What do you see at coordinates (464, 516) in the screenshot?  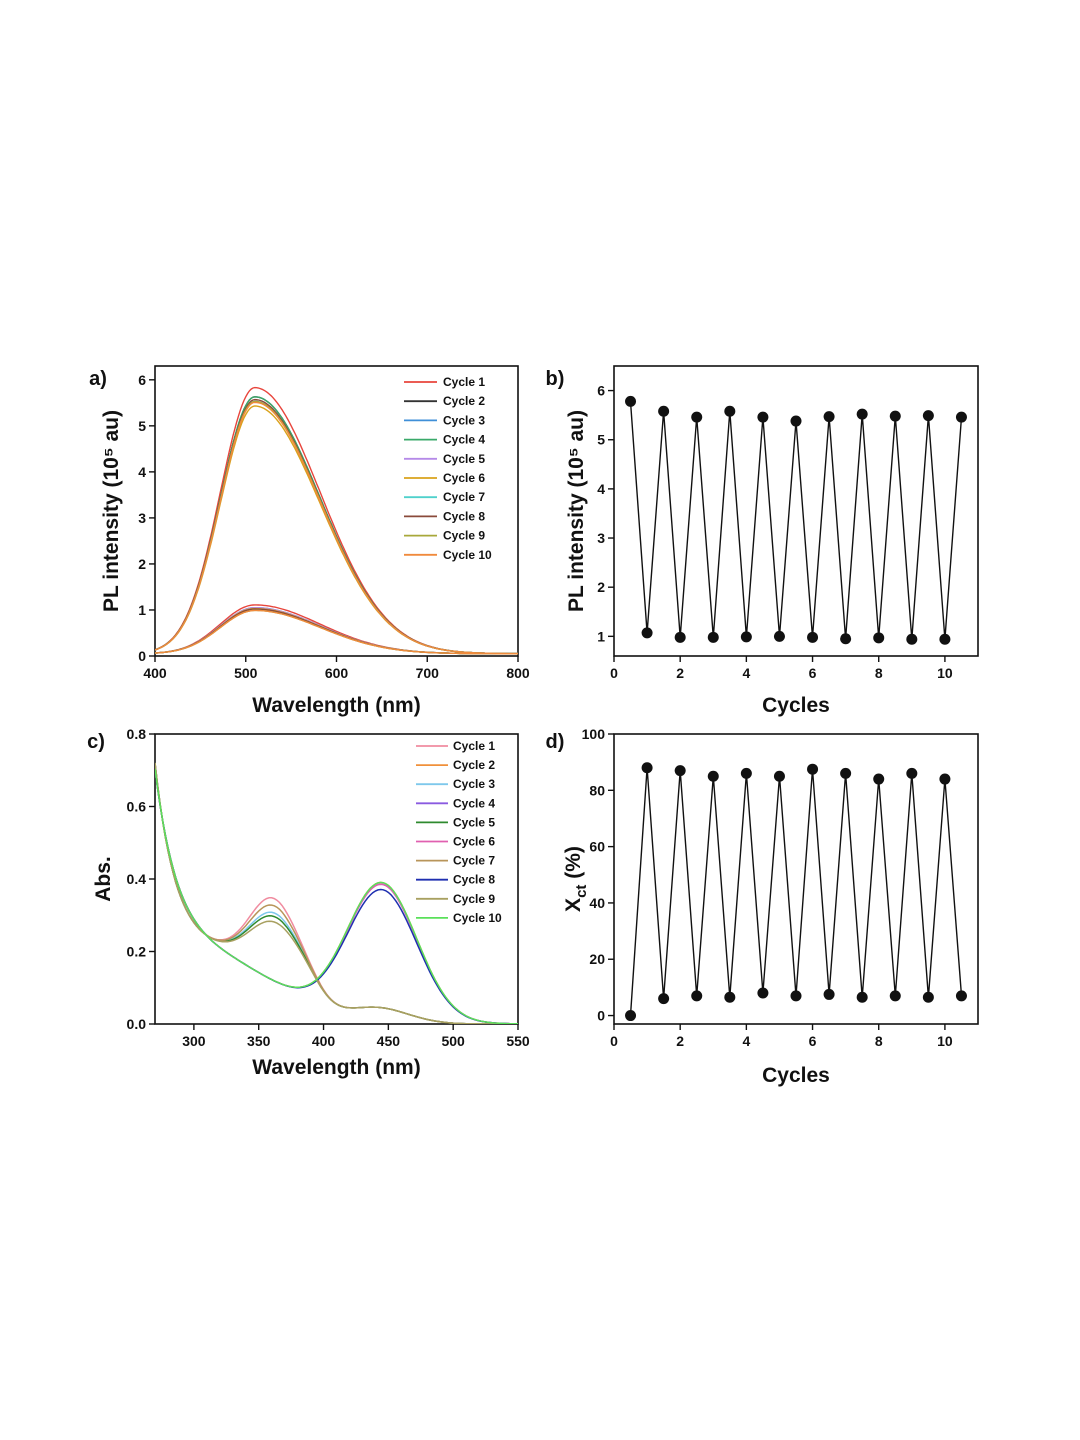 I see `legend-label: Cycle 8` at bounding box center [464, 516].